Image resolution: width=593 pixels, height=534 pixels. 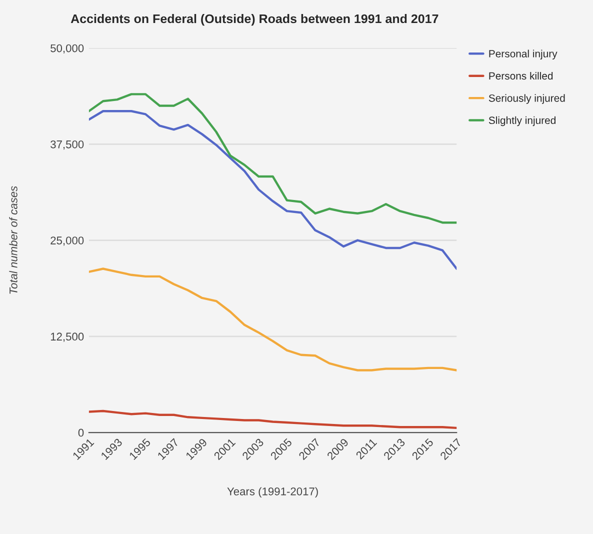 I want to click on legend-label: Persons killed, so click(x=521, y=76).